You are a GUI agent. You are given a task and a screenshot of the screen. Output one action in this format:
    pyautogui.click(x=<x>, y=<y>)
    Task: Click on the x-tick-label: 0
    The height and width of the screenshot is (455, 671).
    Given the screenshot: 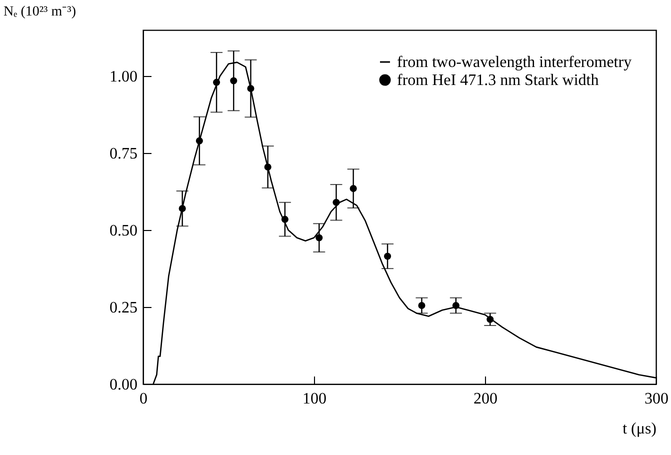 What is the action you would take?
    pyautogui.click(x=144, y=399)
    